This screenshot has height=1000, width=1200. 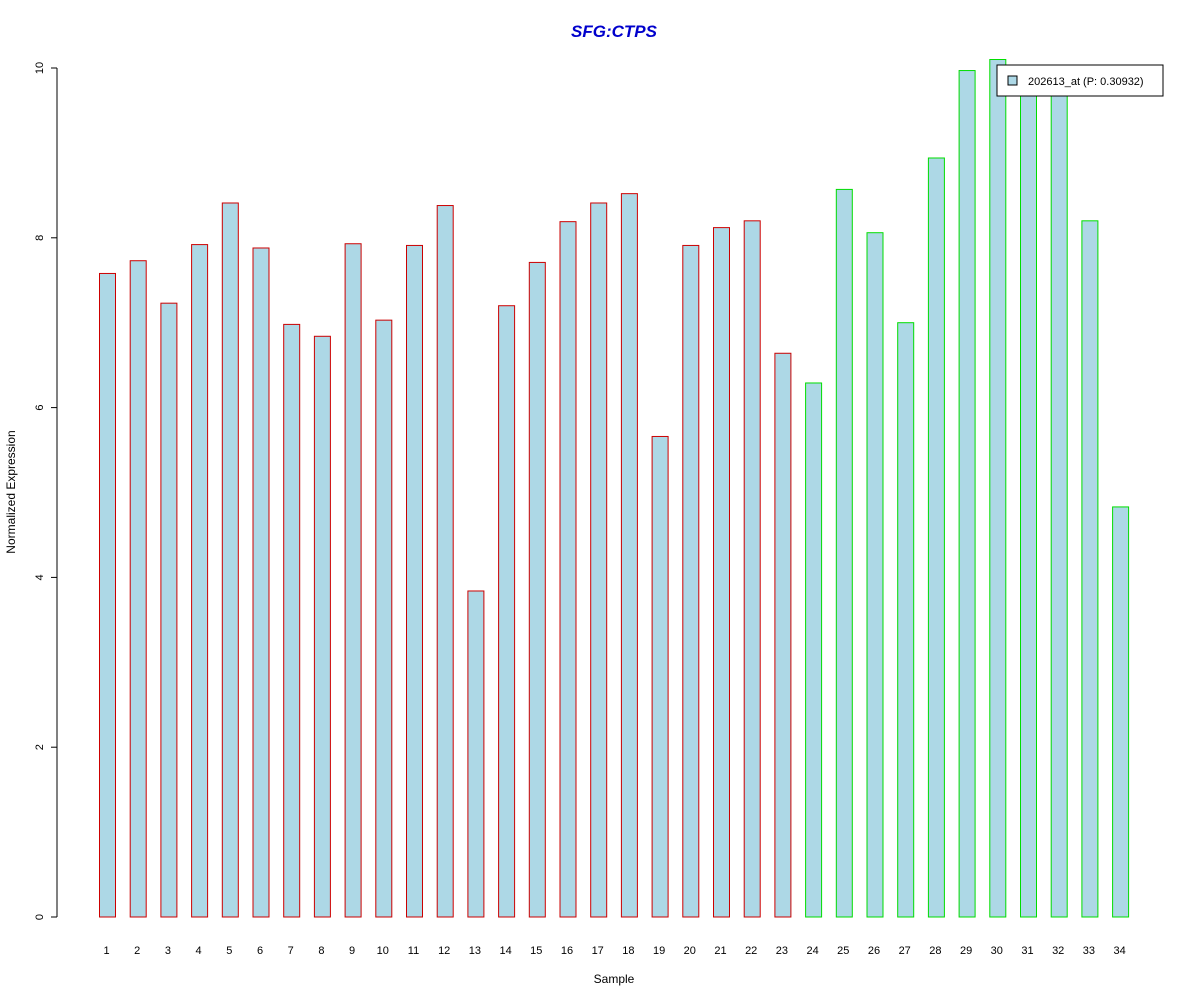 I want to click on y-axis-label: Normalized Expression, so click(x=11, y=491).